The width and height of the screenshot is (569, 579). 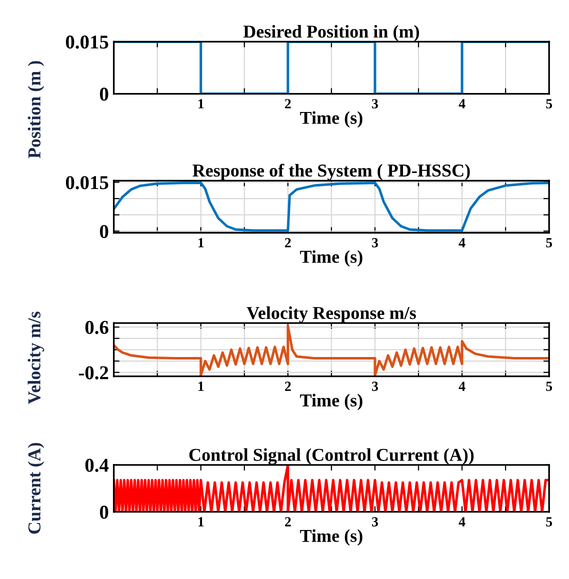 What do you see at coordinates (331, 172) in the screenshot?
I see `chart-title: Response of the System ( PD-HSSC)` at bounding box center [331, 172].